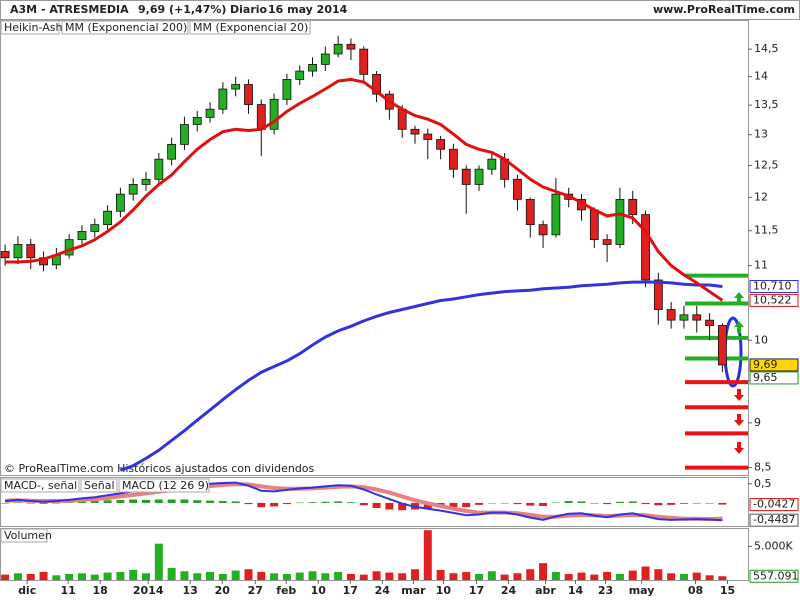 This screenshot has height=600, width=800. I want to click on x-tick-label: 13, so click(190, 590).